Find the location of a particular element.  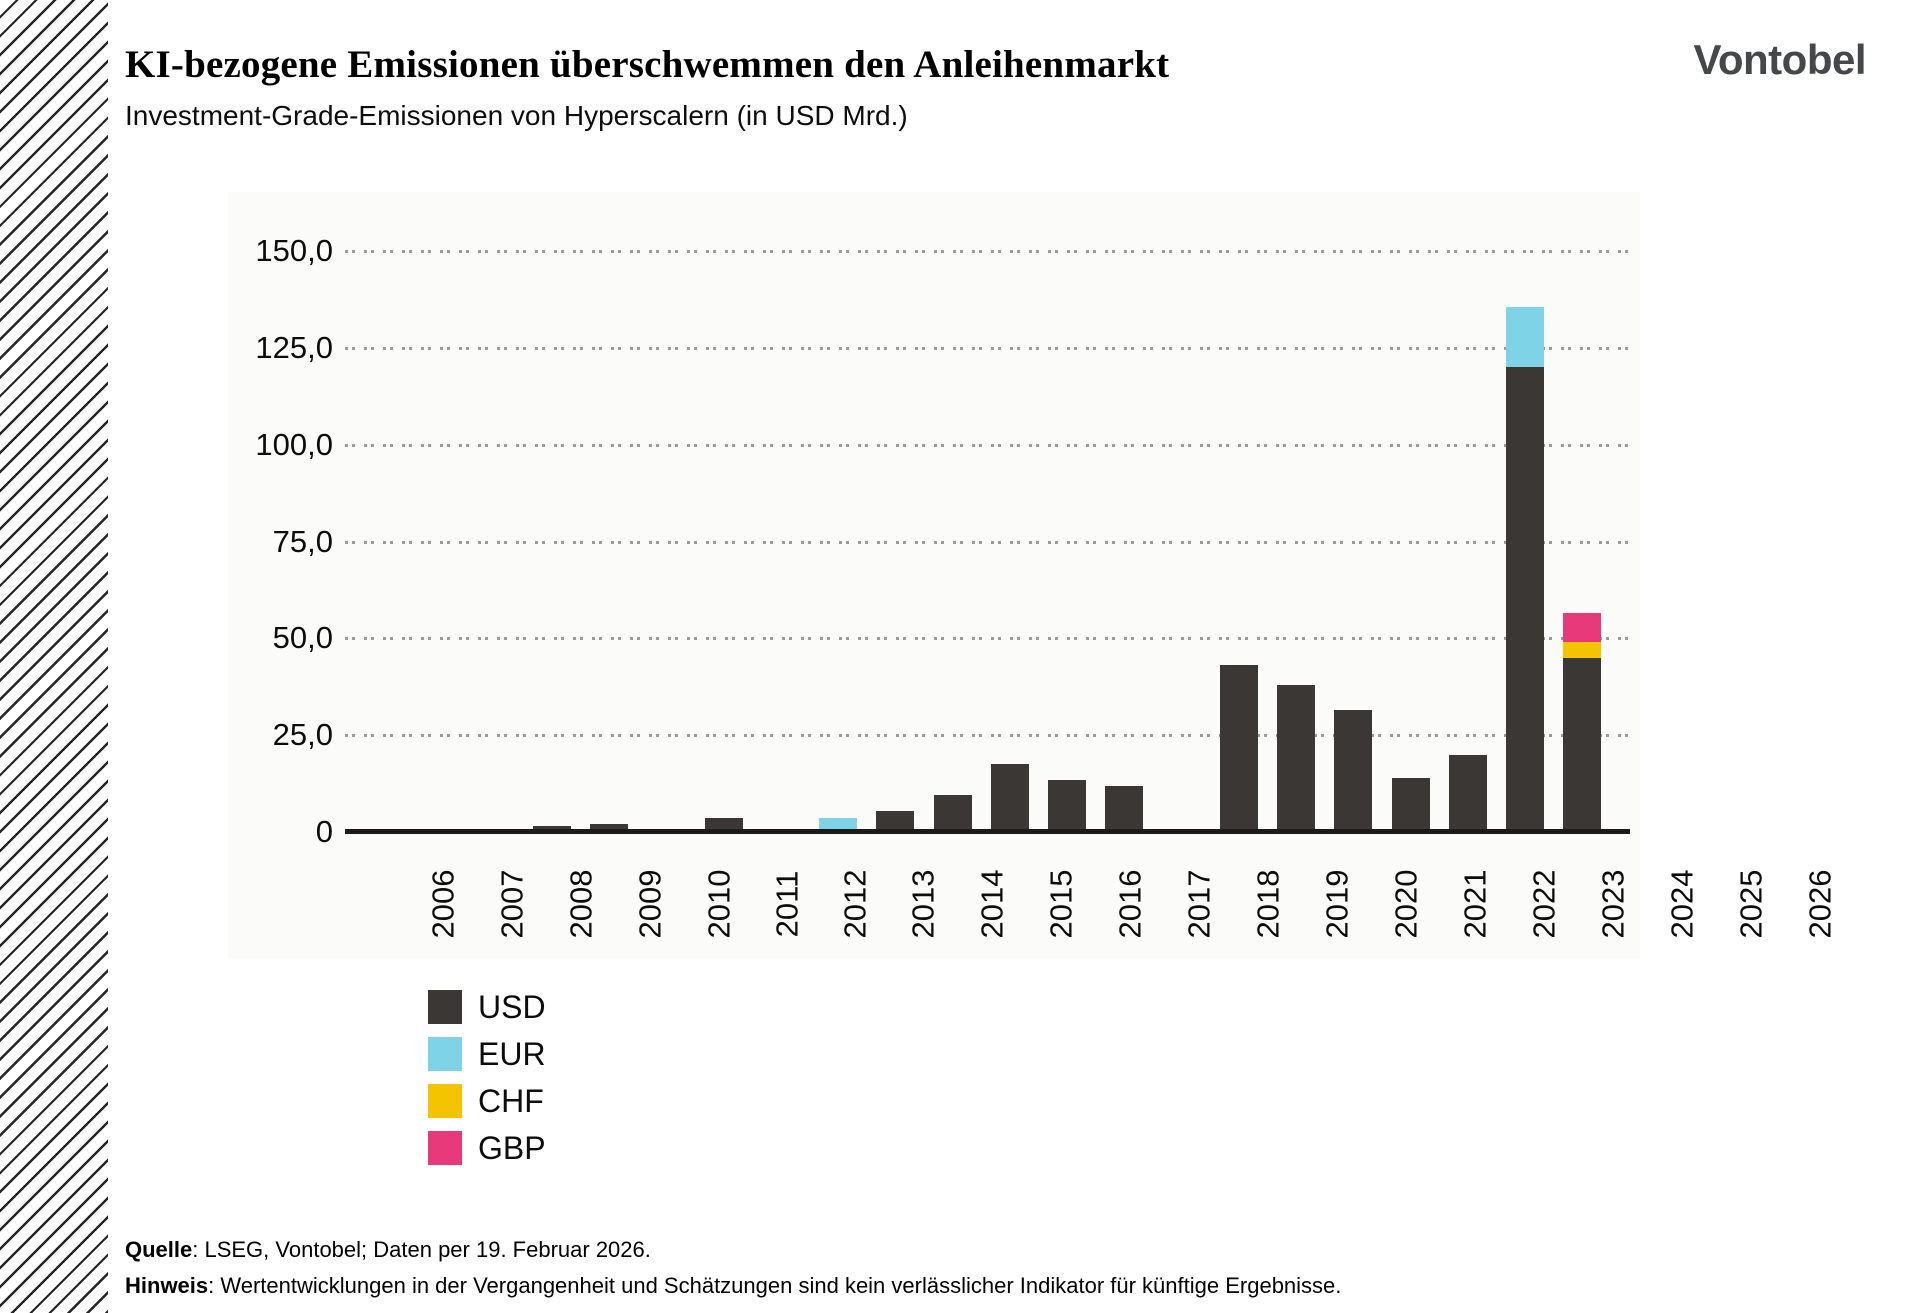

x-tick-2009: 2009 is located at coordinates (650, 904).